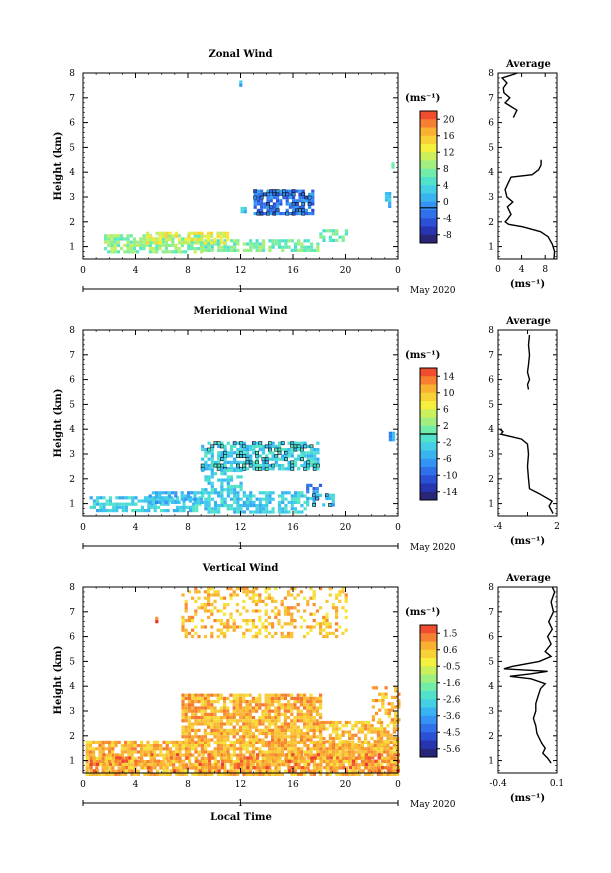  Describe the element at coordinates (136, 785) in the screenshot. I see `x-tick-label: 4` at that location.